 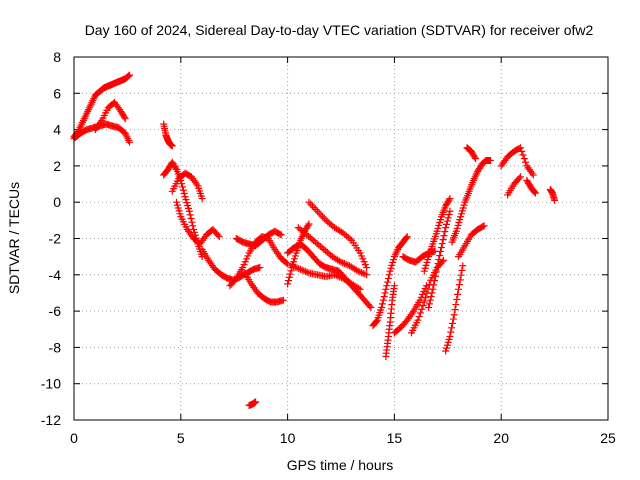 I want to click on y-tick-label: -10, so click(x=51, y=384).